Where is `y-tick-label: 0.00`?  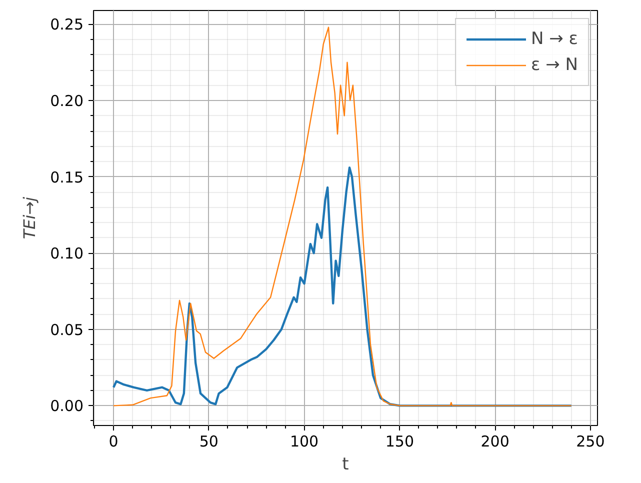
y-tick-label: 0.00 is located at coordinates (67, 406).